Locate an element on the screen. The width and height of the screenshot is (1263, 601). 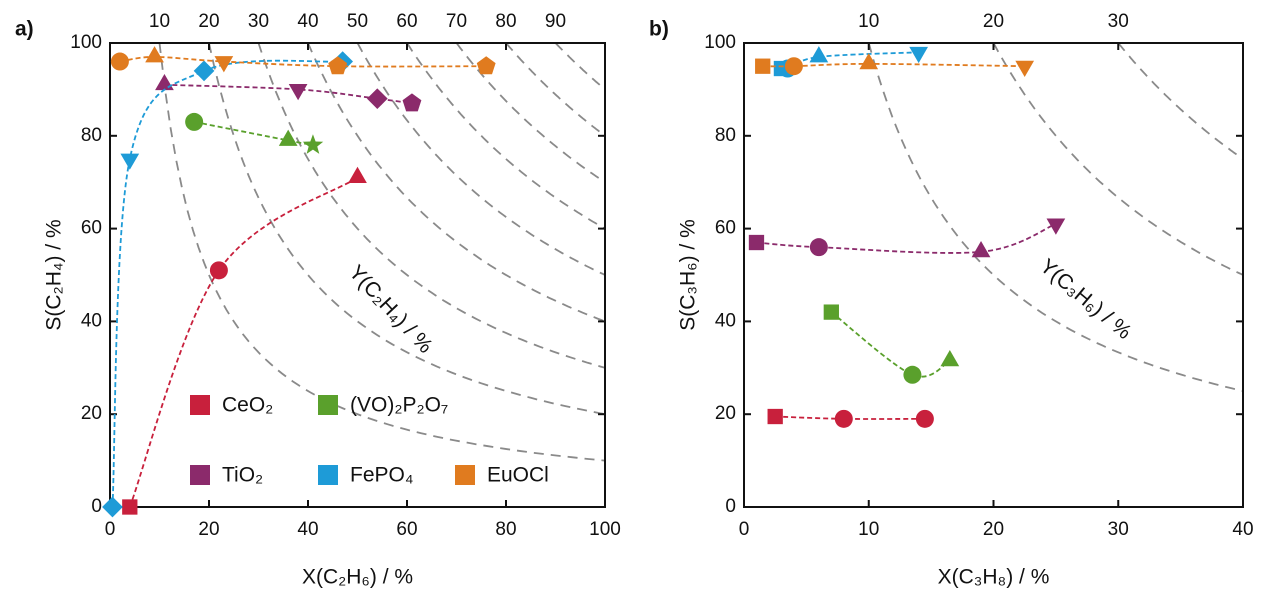
top-tick-label: 70 is located at coordinates (456, 21).